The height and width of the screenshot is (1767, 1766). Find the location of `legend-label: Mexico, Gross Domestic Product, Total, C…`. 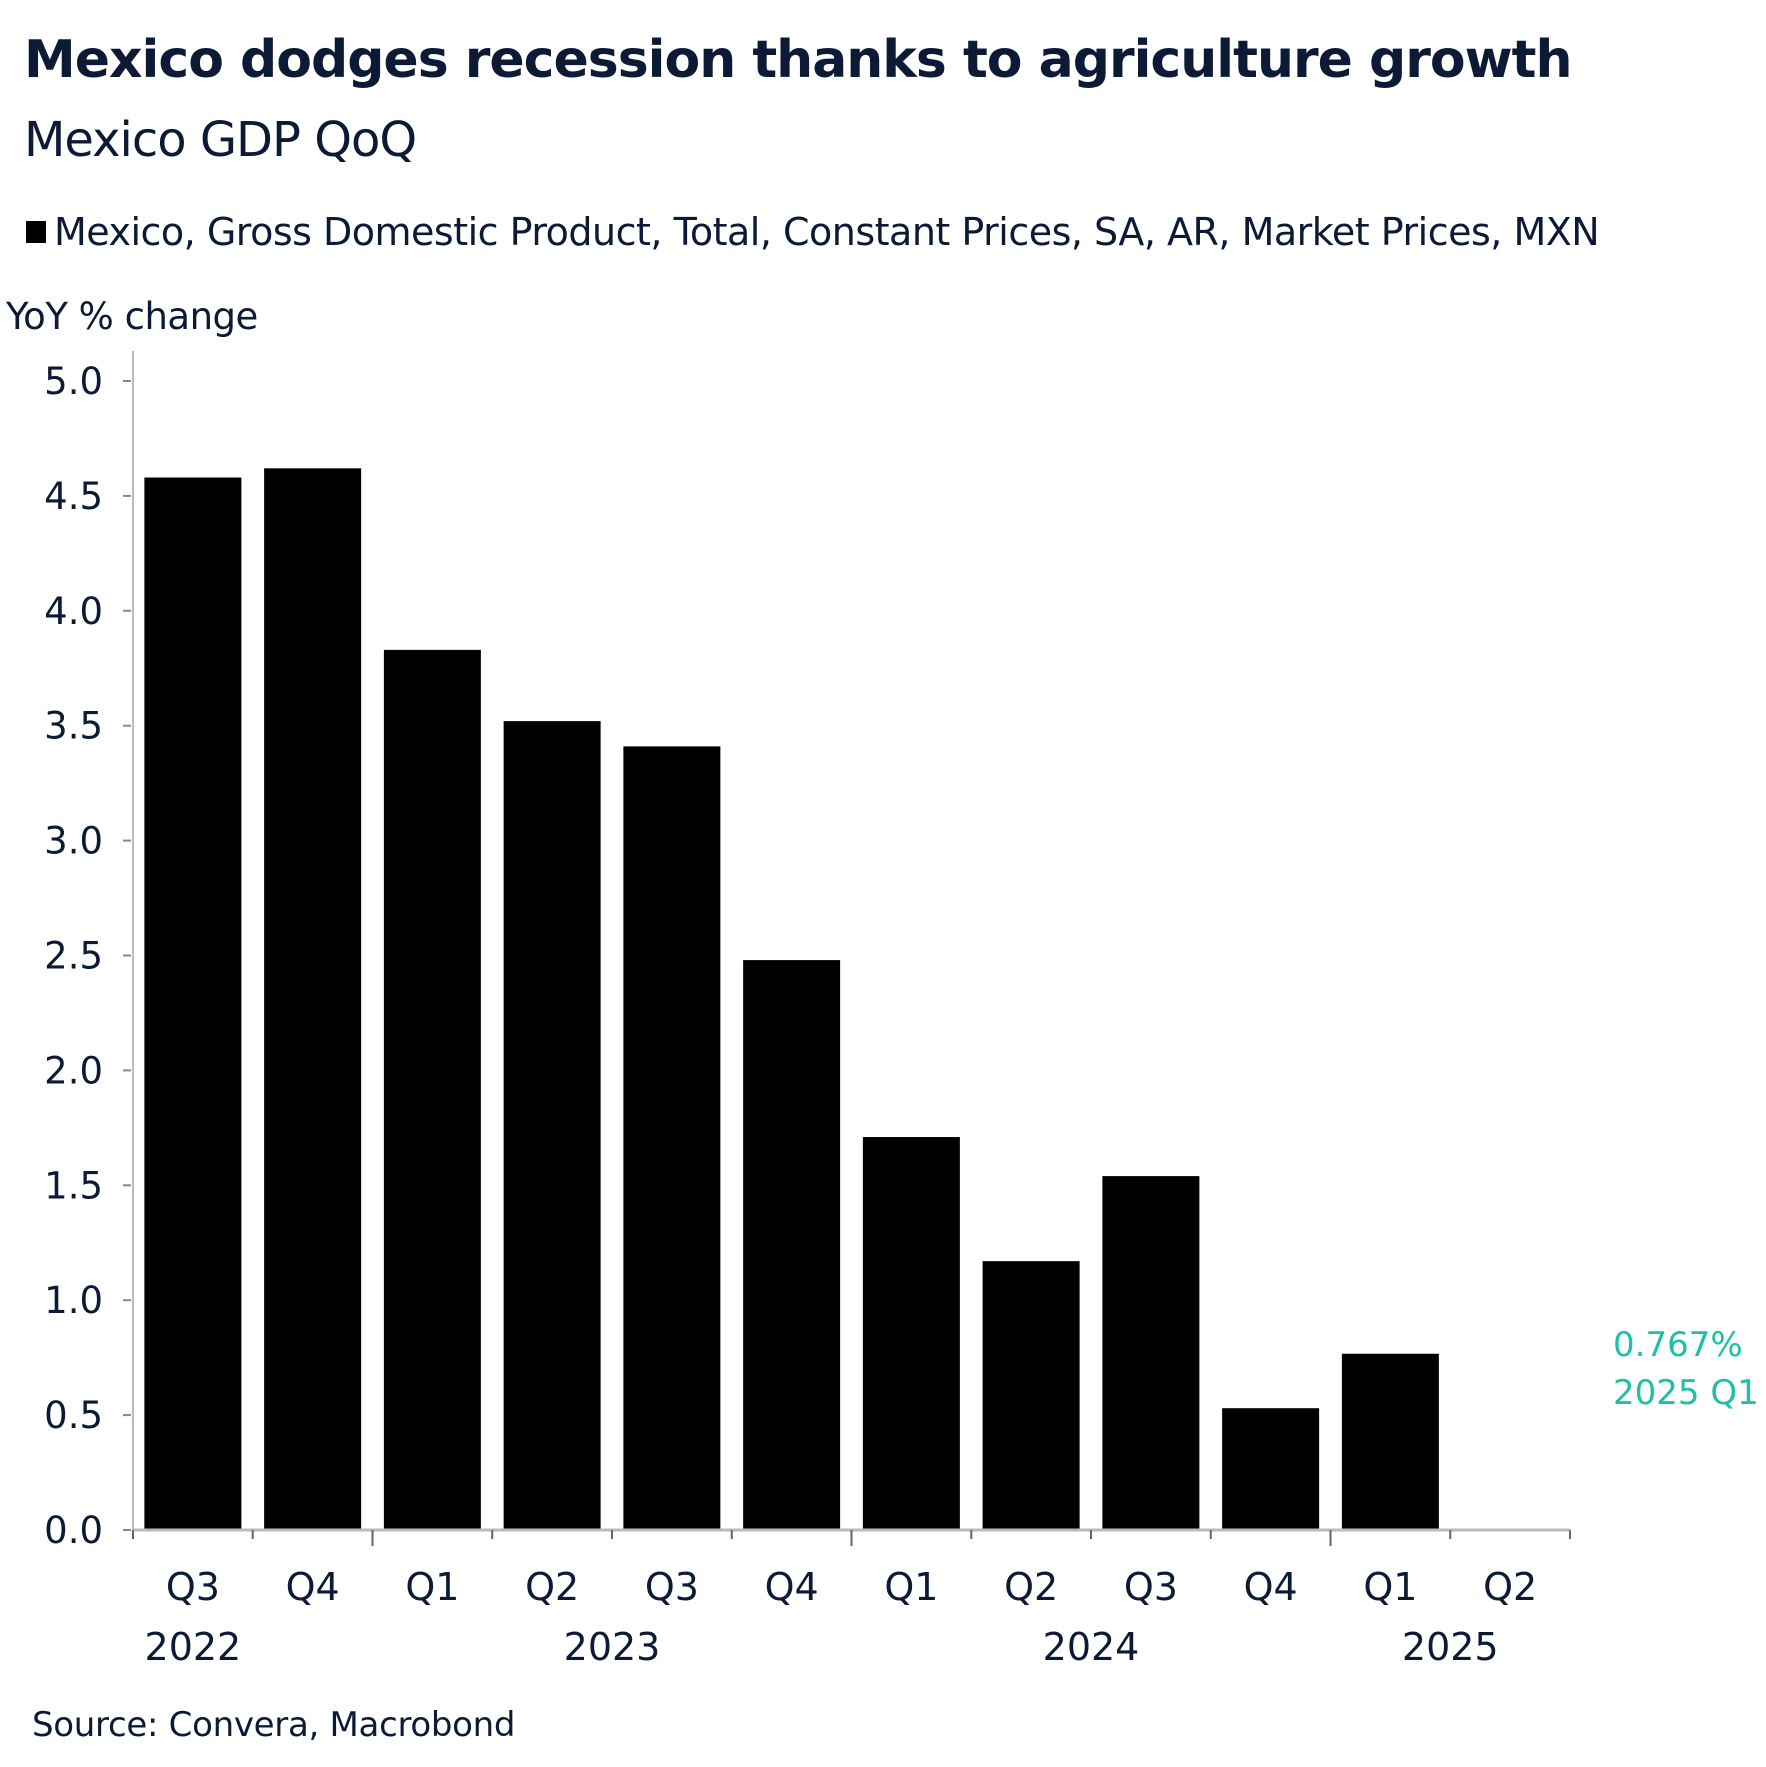

legend-label: Mexico, Gross Domestic Product, Total, C… is located at coordinates (827, 232).